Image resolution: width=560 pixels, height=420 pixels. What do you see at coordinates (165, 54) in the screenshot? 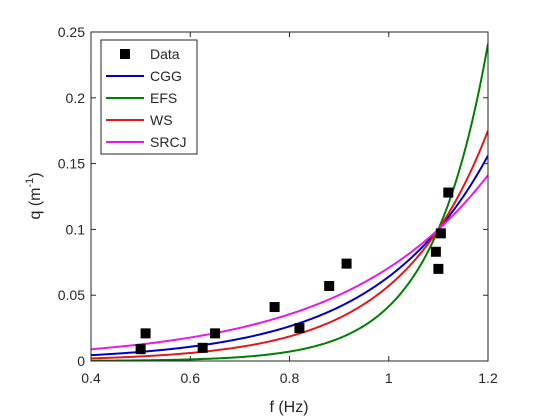
I see `legend-label-data: Data` at bounding box center [165, 54].